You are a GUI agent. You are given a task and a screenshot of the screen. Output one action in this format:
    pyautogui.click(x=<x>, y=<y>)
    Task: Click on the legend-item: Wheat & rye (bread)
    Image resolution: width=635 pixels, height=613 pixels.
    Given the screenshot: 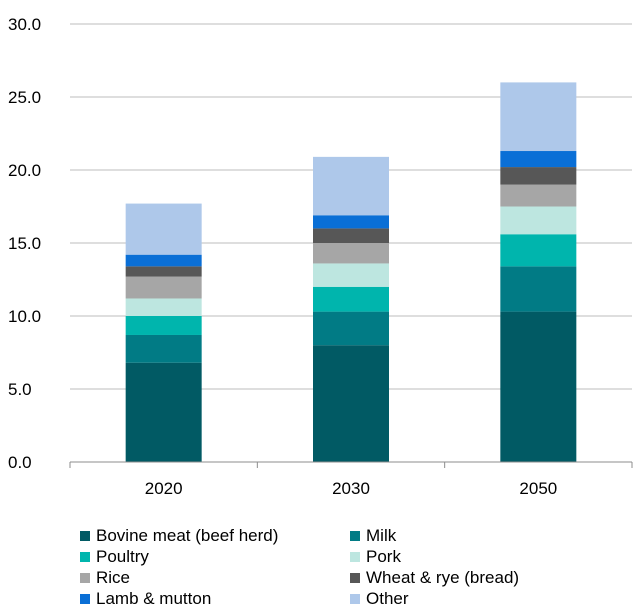 What is the action you would take?
    pyautogui.click(x=485, y=577)
    